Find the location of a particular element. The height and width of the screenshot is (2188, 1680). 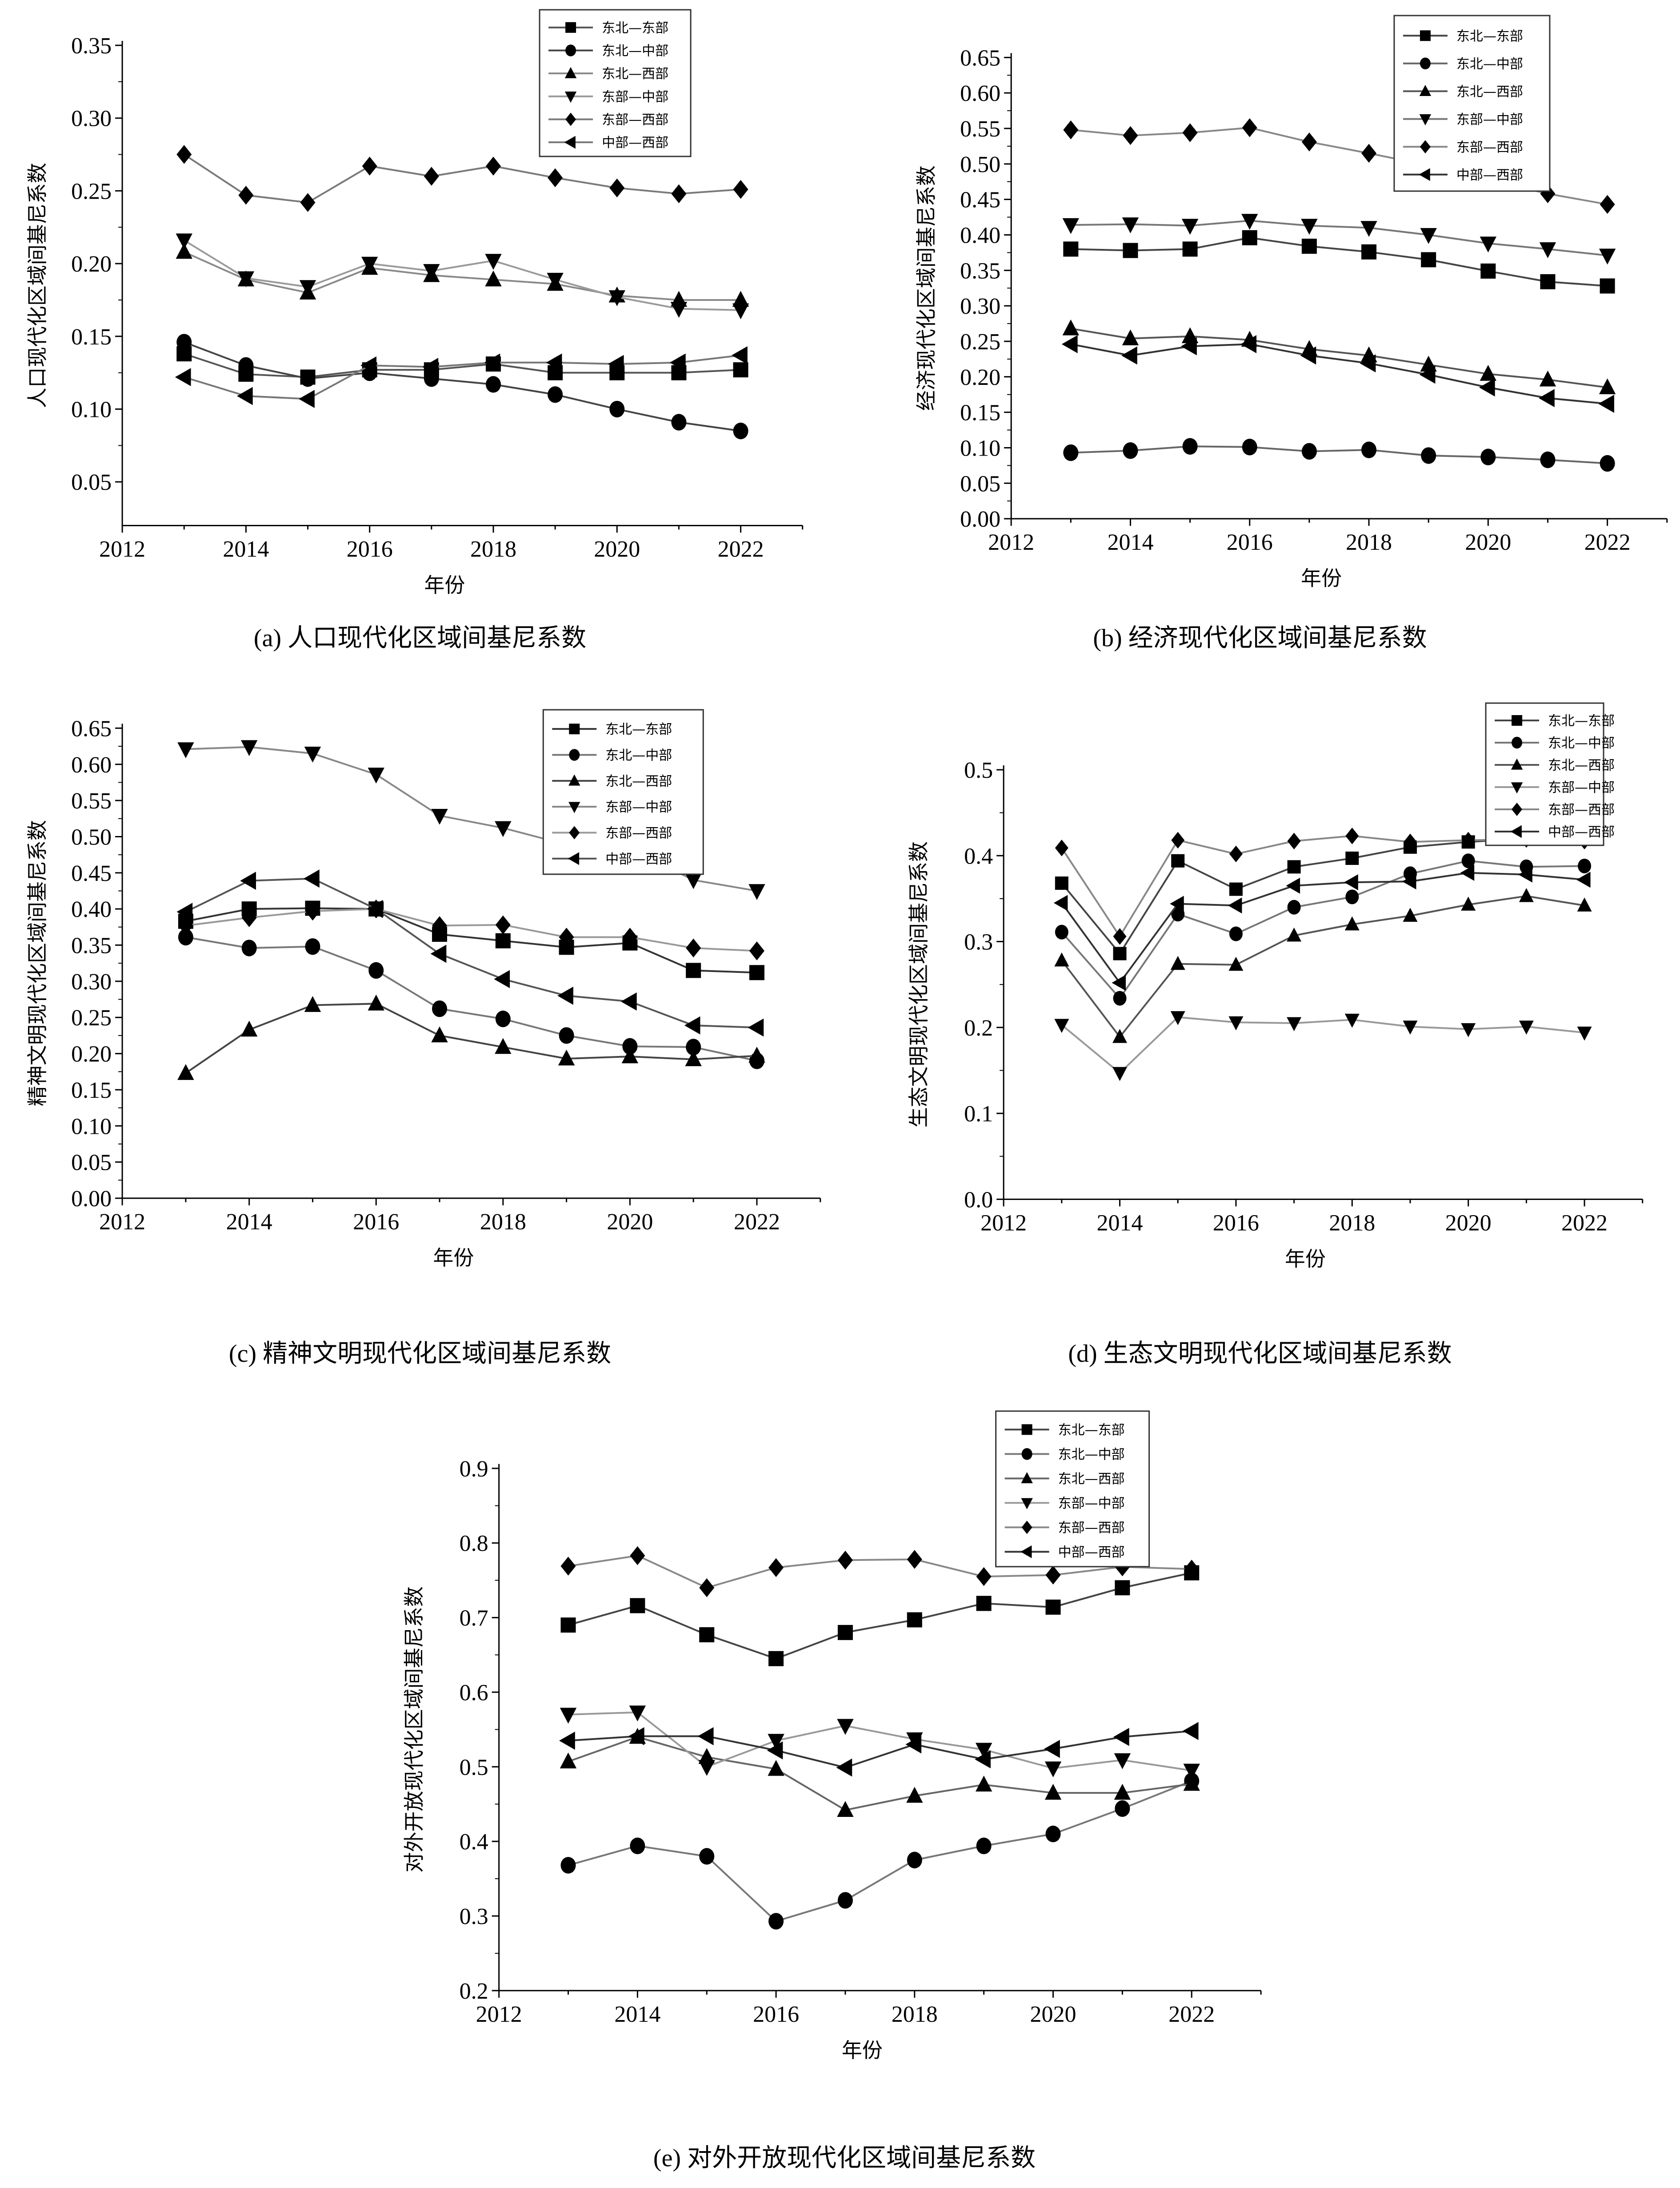

legend-label: 东部—中部 is located at coordinates (638, 807).